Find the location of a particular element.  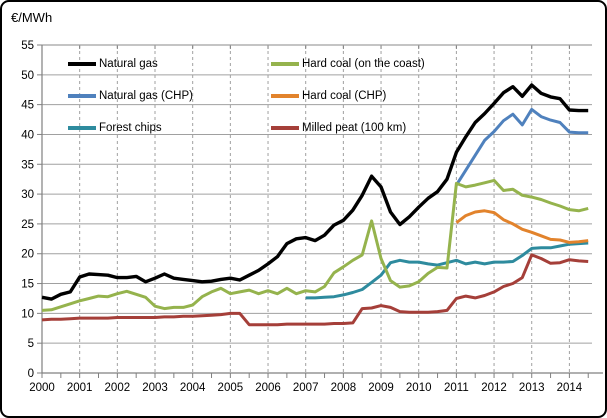

y-tick-label: 10 is located at coordinates (27, 314).